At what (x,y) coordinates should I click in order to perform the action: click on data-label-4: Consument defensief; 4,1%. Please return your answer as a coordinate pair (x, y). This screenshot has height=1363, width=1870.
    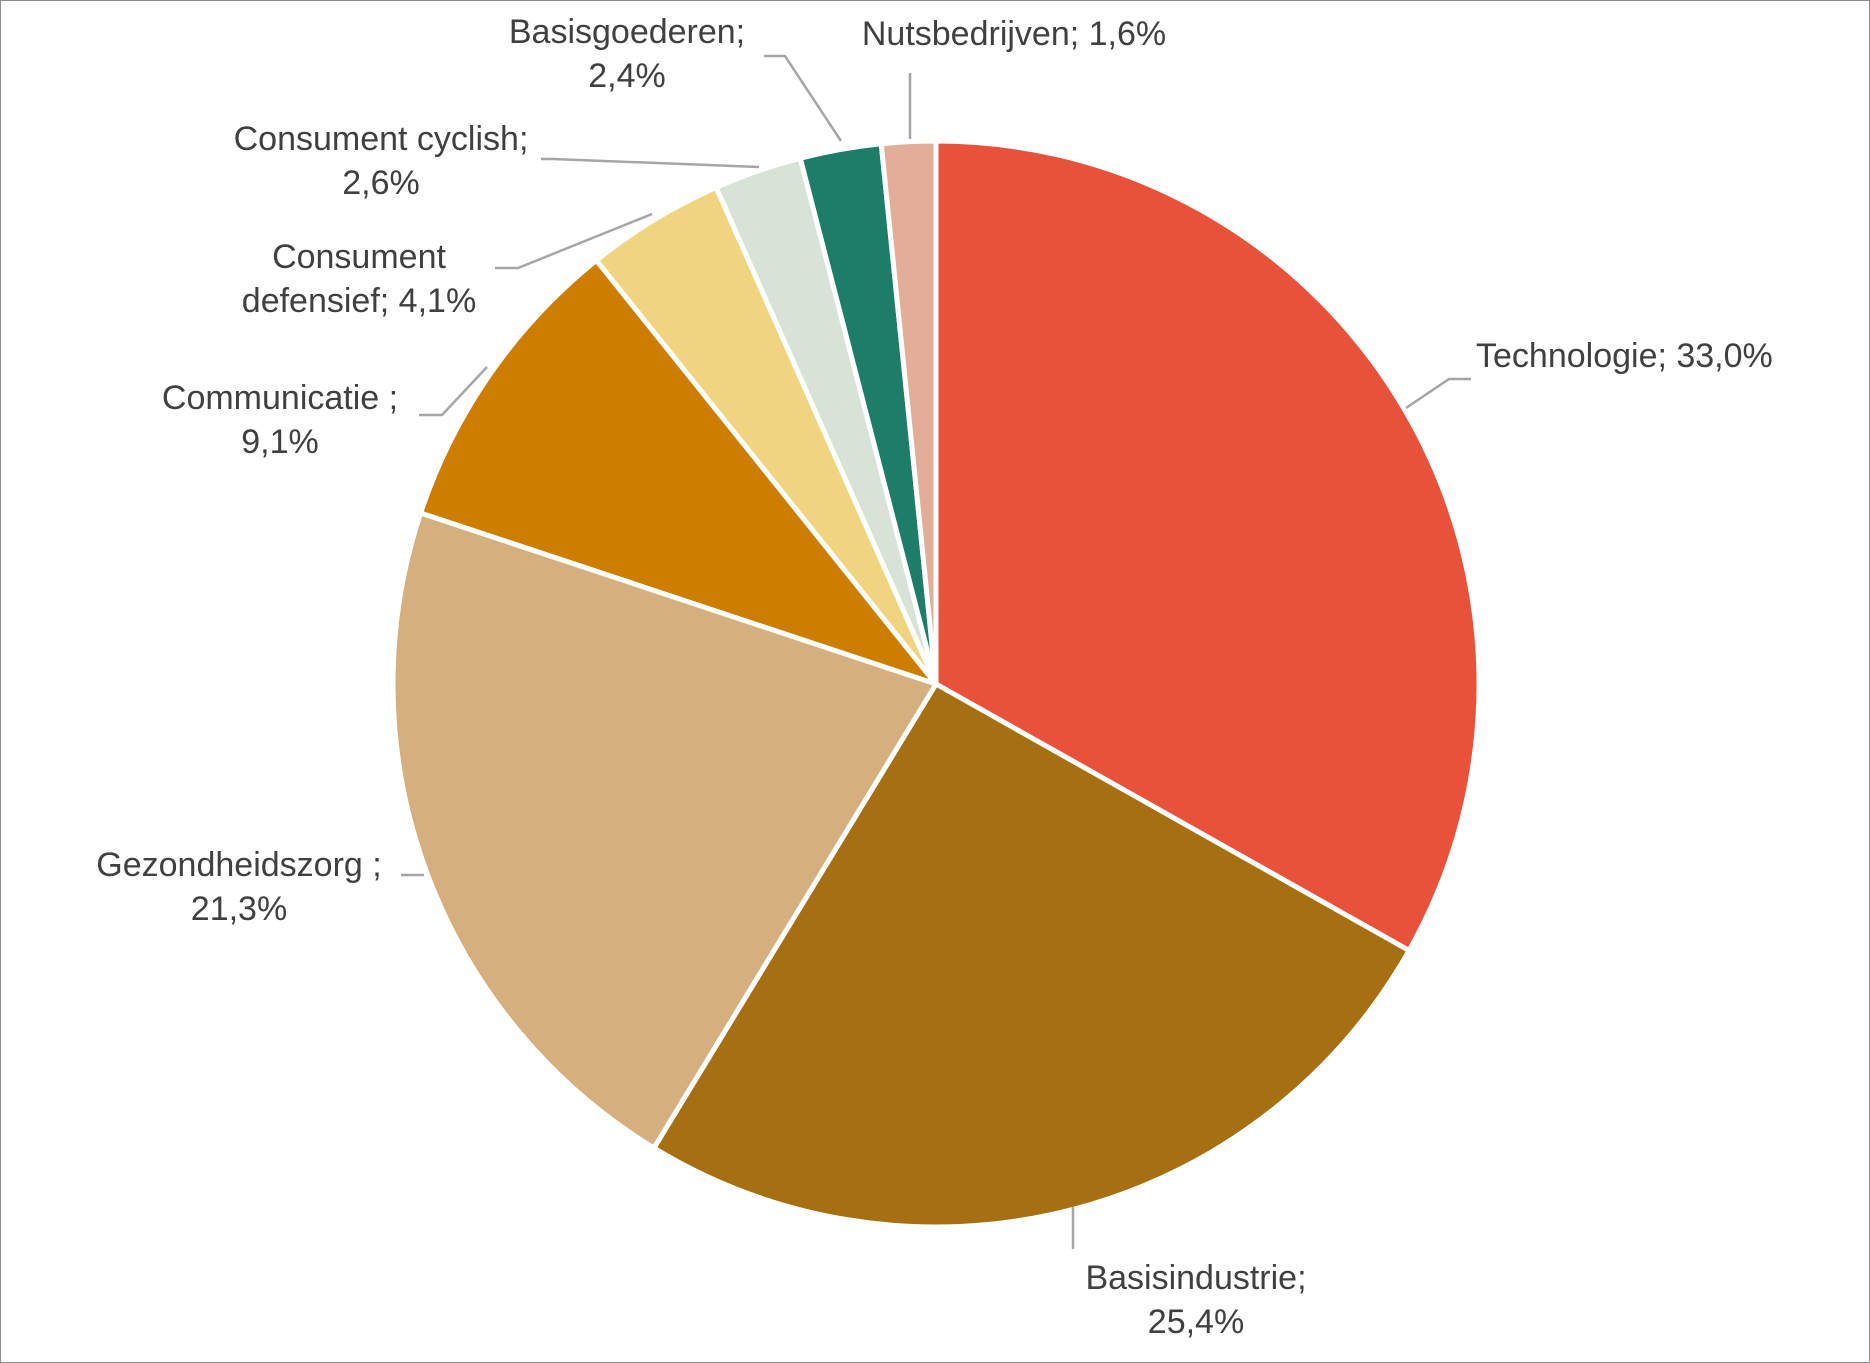
    Looking at the image, I should click on (359, 279).